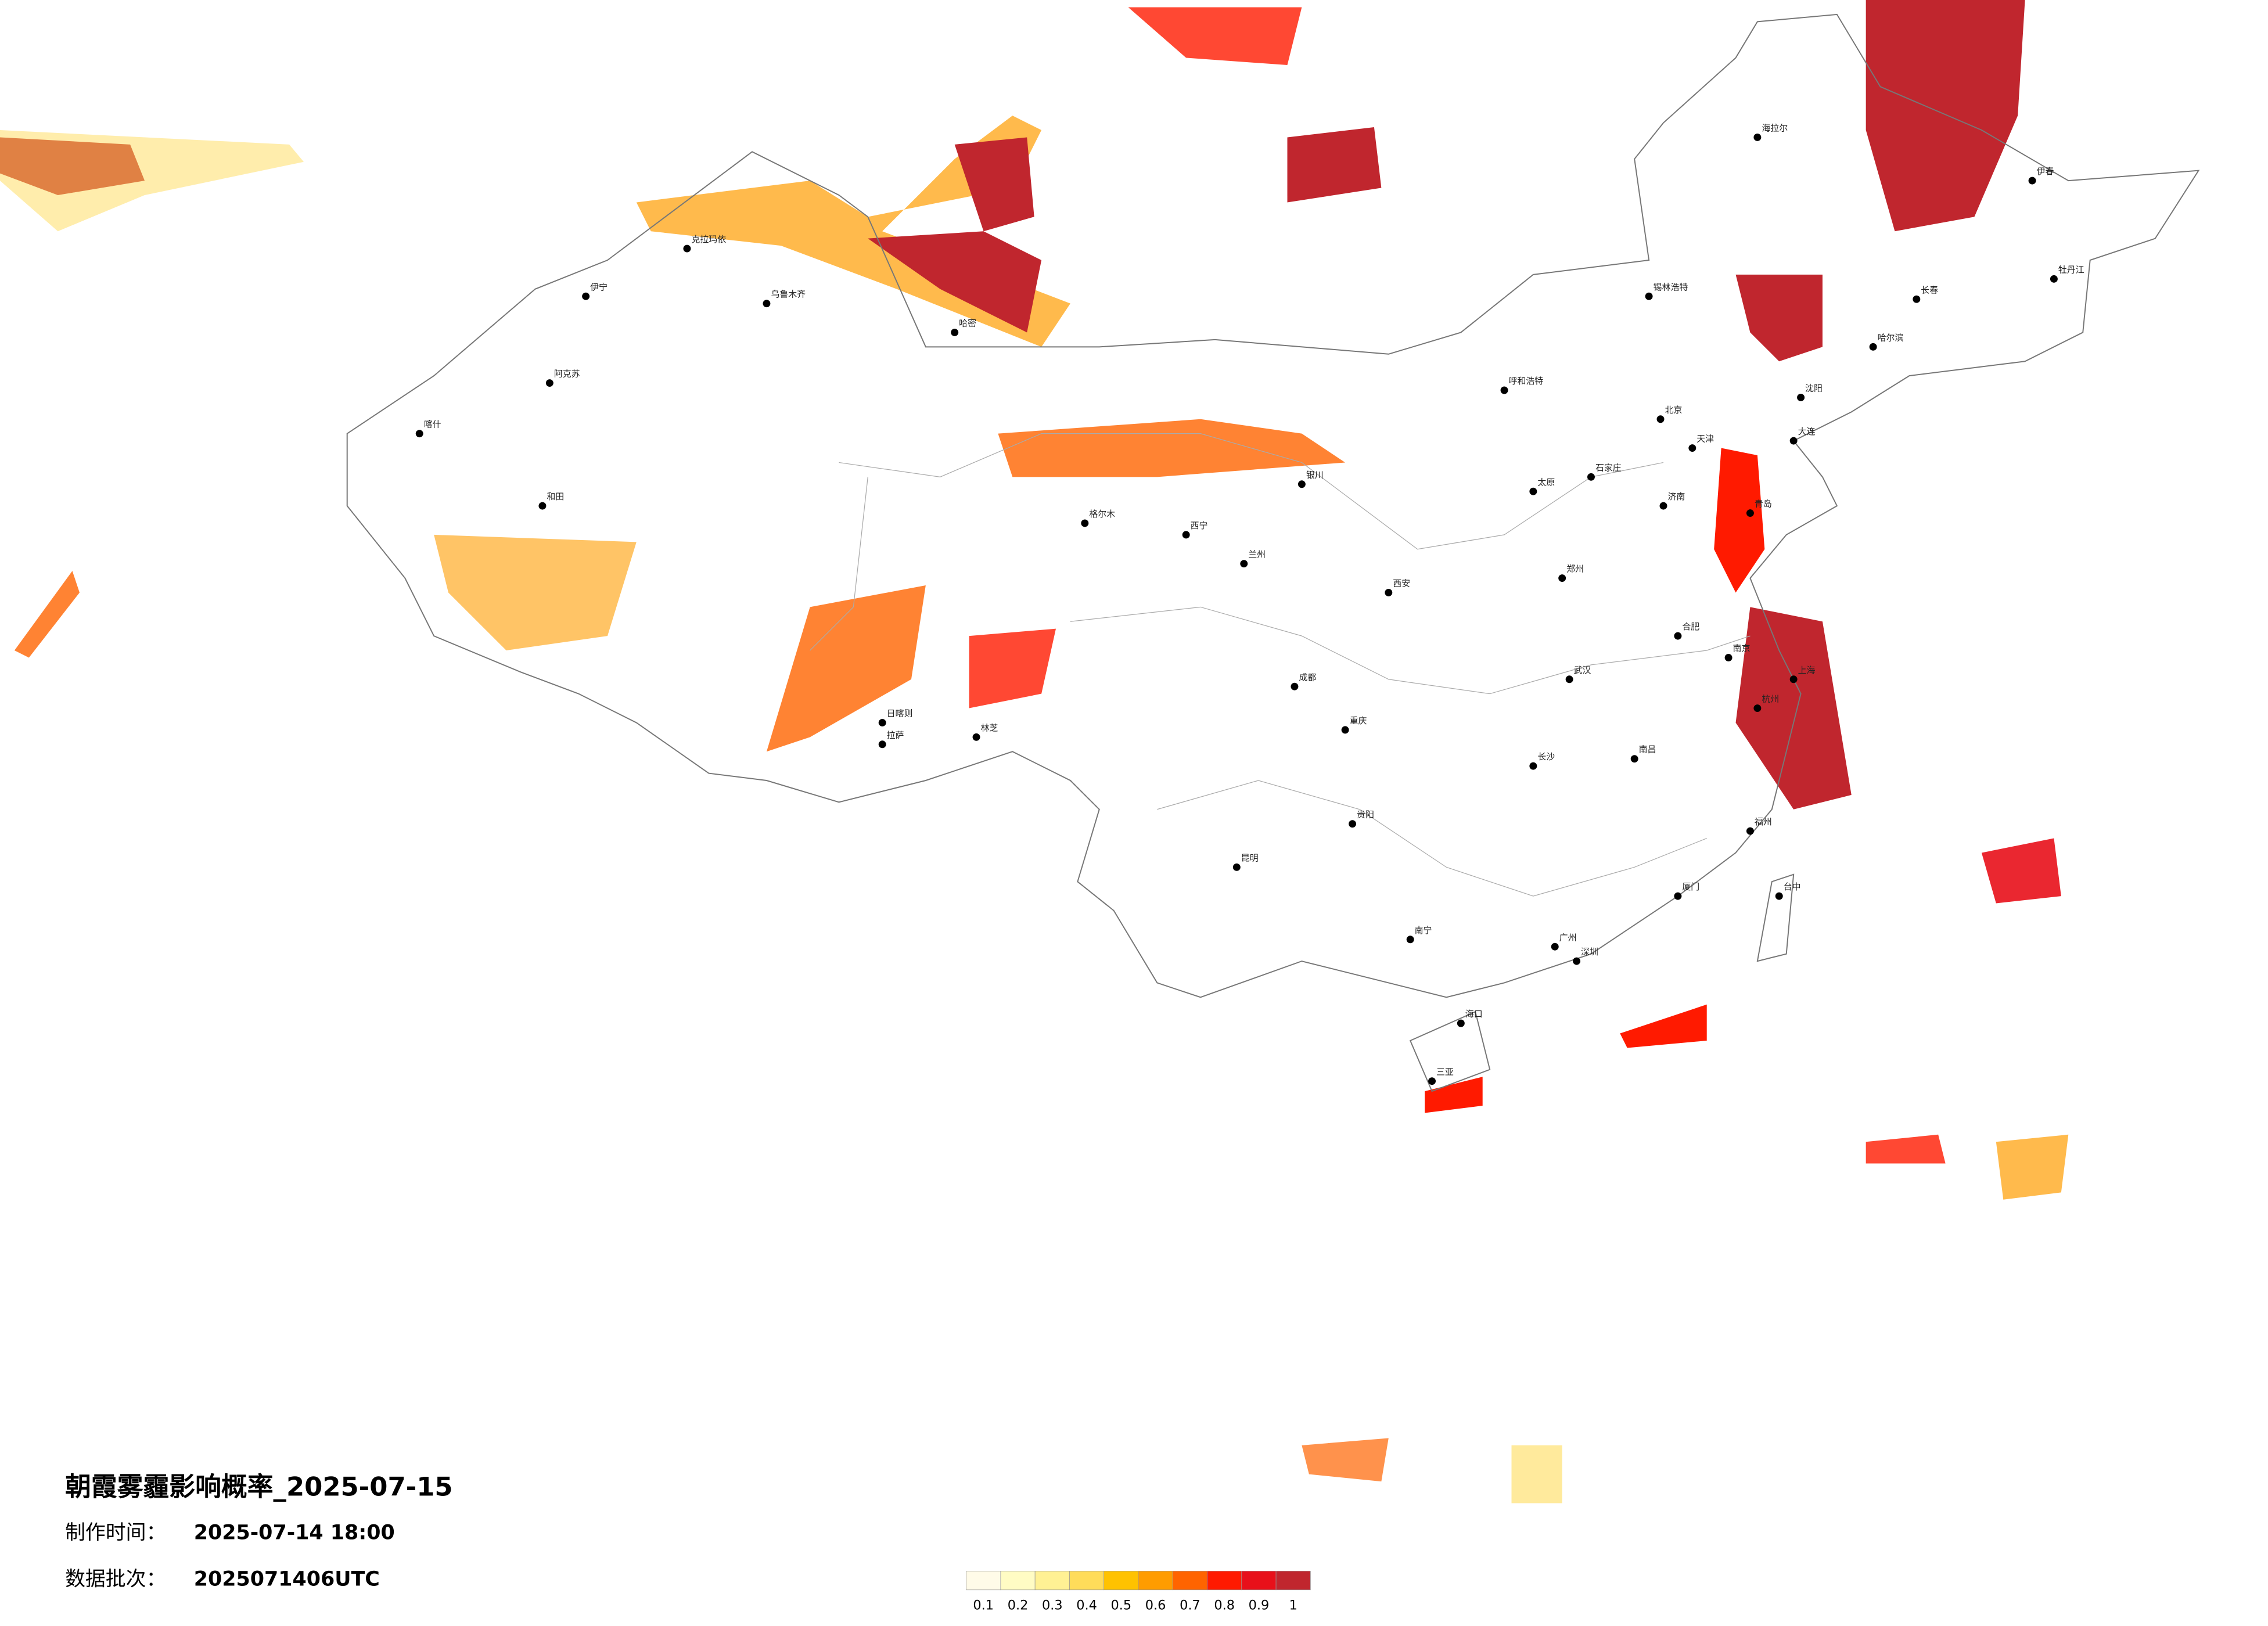  I want to click on city-label: 牡丹江, so click(2071, 269).